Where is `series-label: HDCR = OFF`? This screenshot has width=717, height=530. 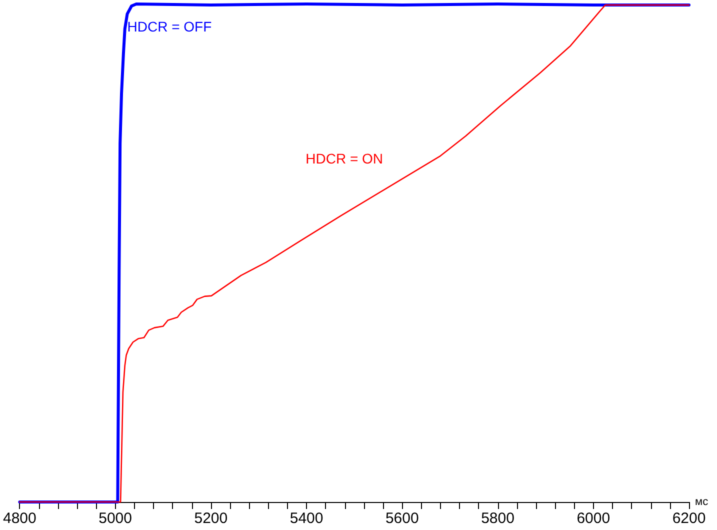
series-label: HDCR = OFF is located at coordinates (169, 26).